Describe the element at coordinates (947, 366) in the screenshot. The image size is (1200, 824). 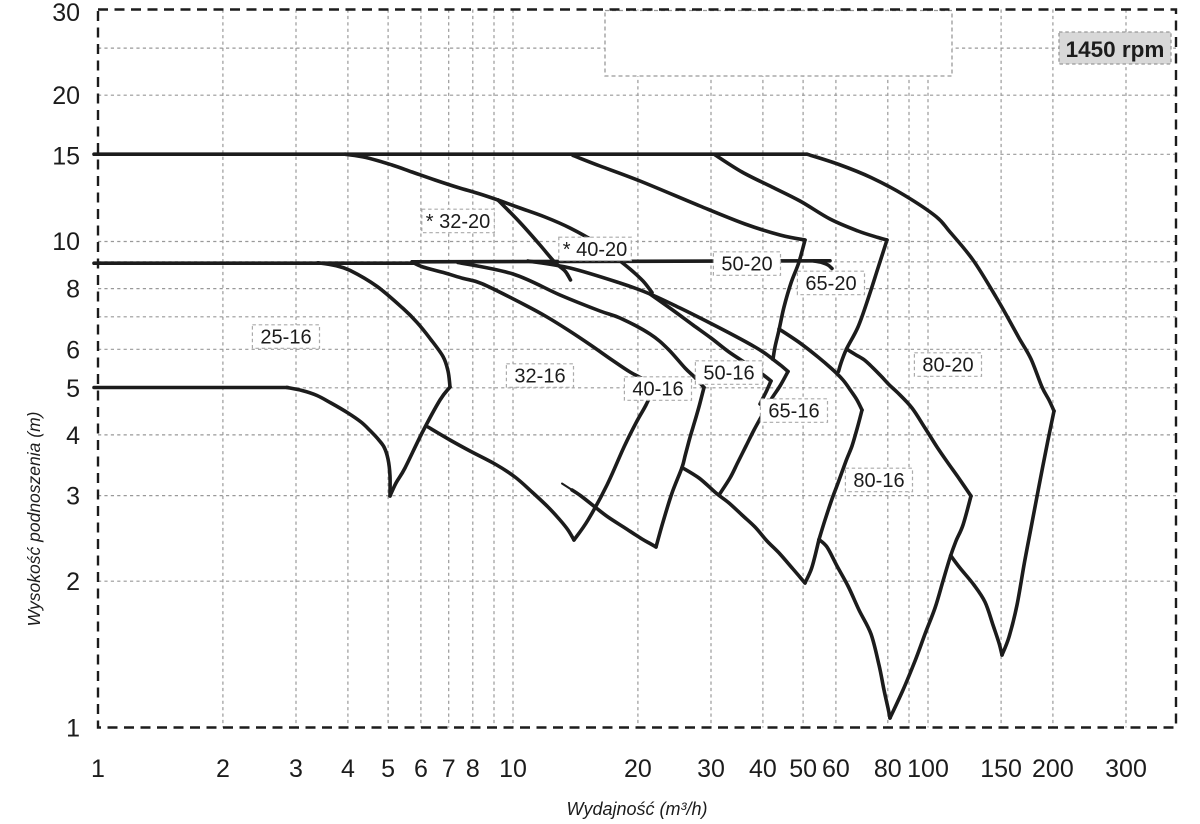
I see `svg-text: 80-20` at that location.